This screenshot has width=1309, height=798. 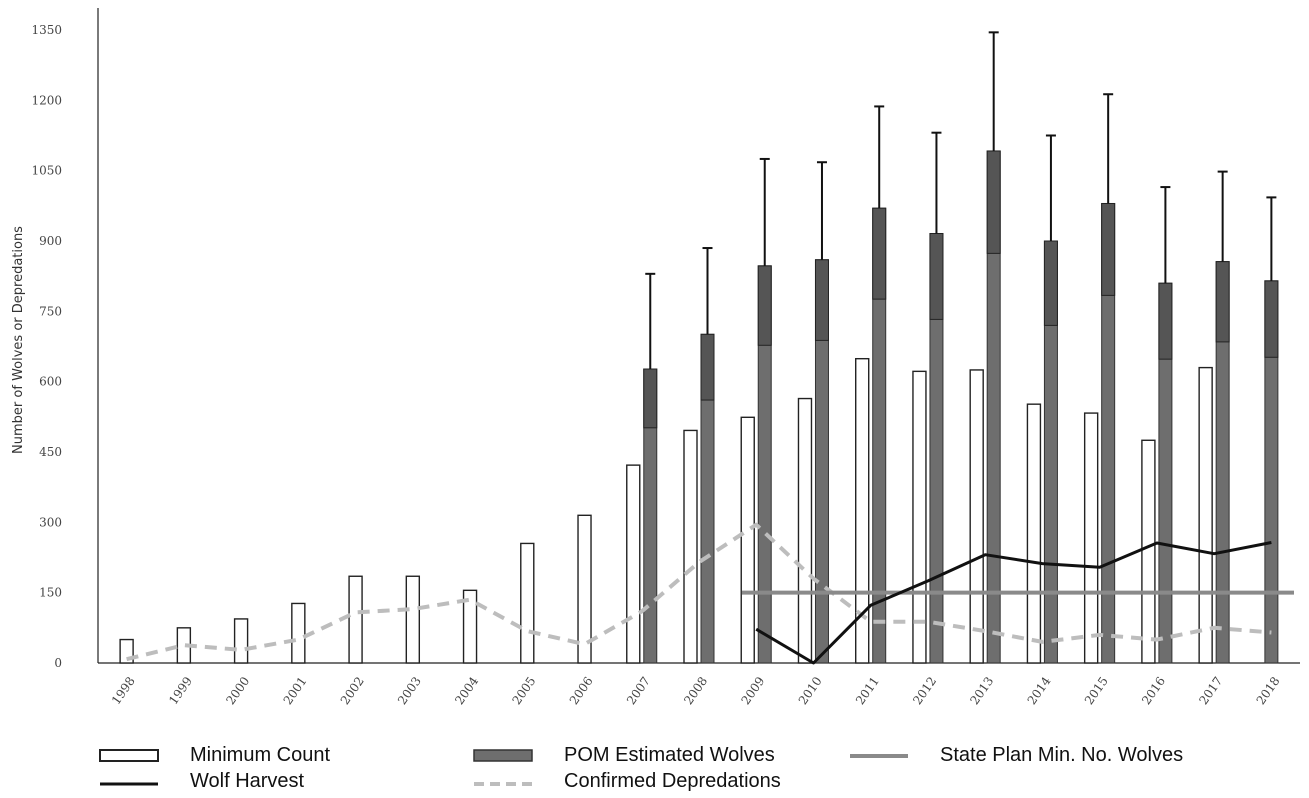 I want to click on x-tick-label: 1999, so click(x=180, y=690).